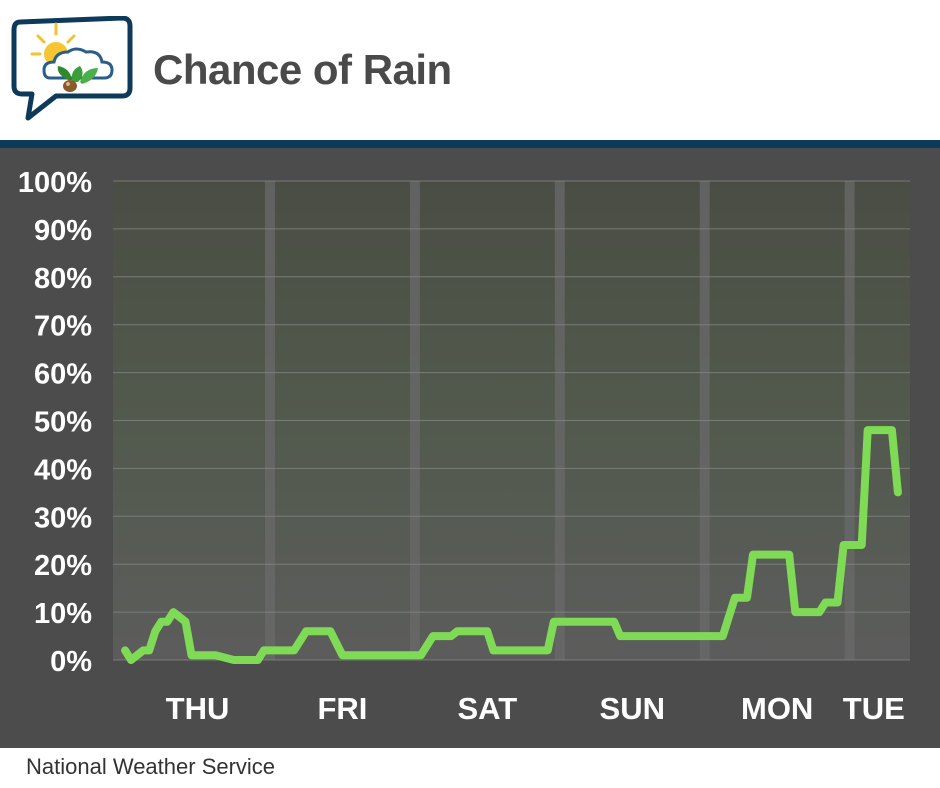 The image size is (940, 788). What do you see at coordinates (777, 708) in the screenshot?
I see `x-tick-label: MON` at bounding box center [777, 708].